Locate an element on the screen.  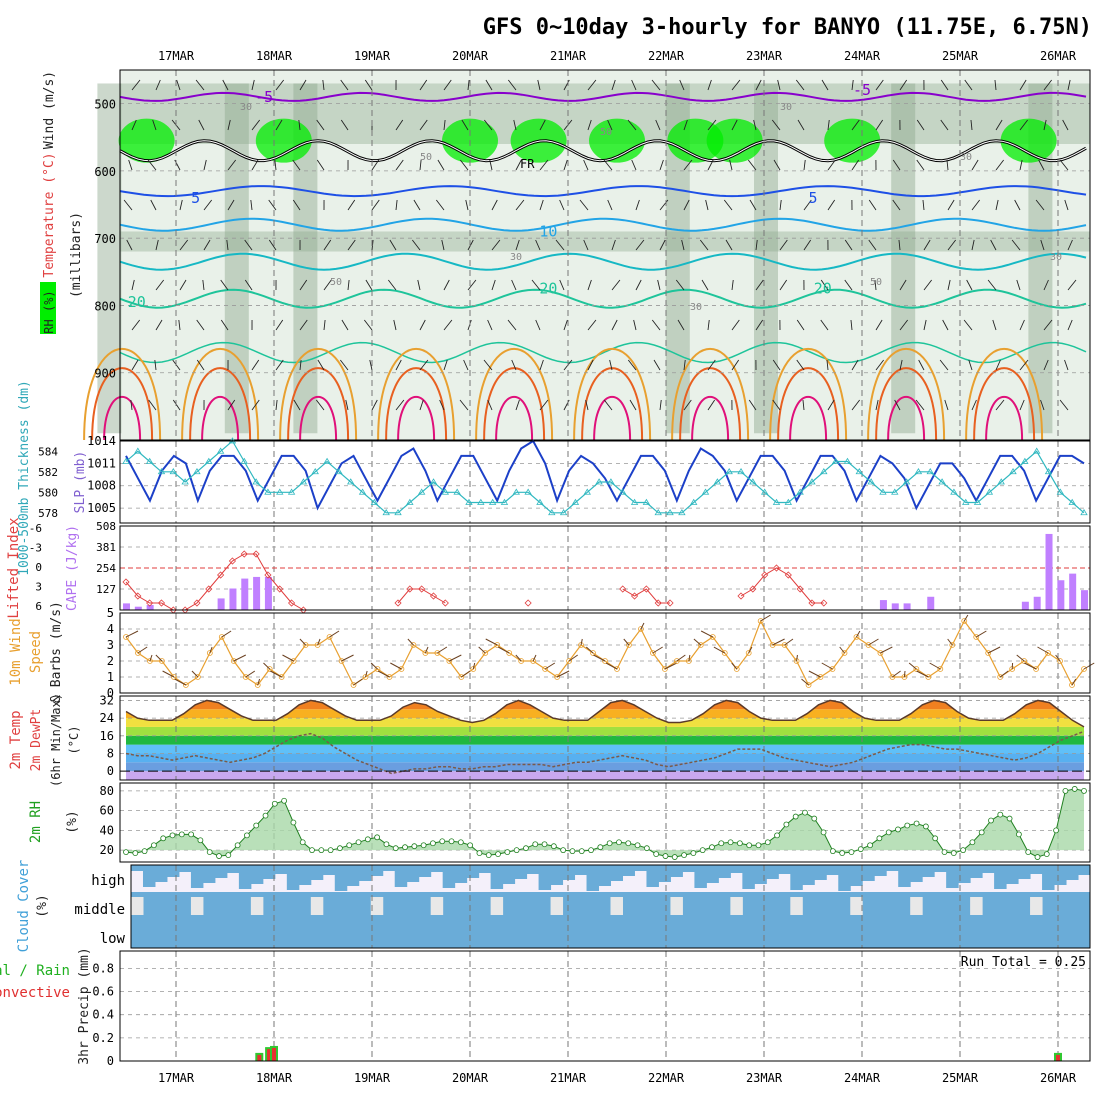
date-label-bottom: 21MAR is located at coordinates (568, 1078).